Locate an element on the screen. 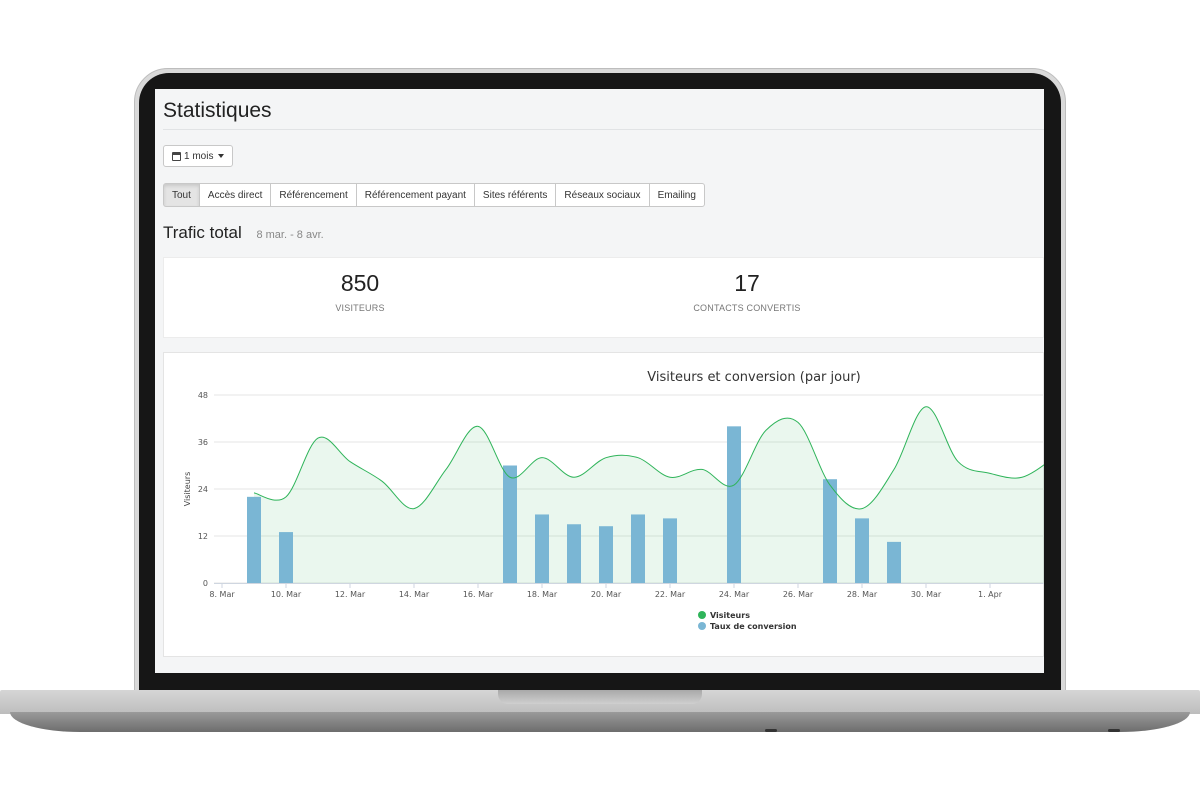 This screenshot has height=800, width=1200. x-tick-label: 8. Mar is located at coordinates (222, 594).